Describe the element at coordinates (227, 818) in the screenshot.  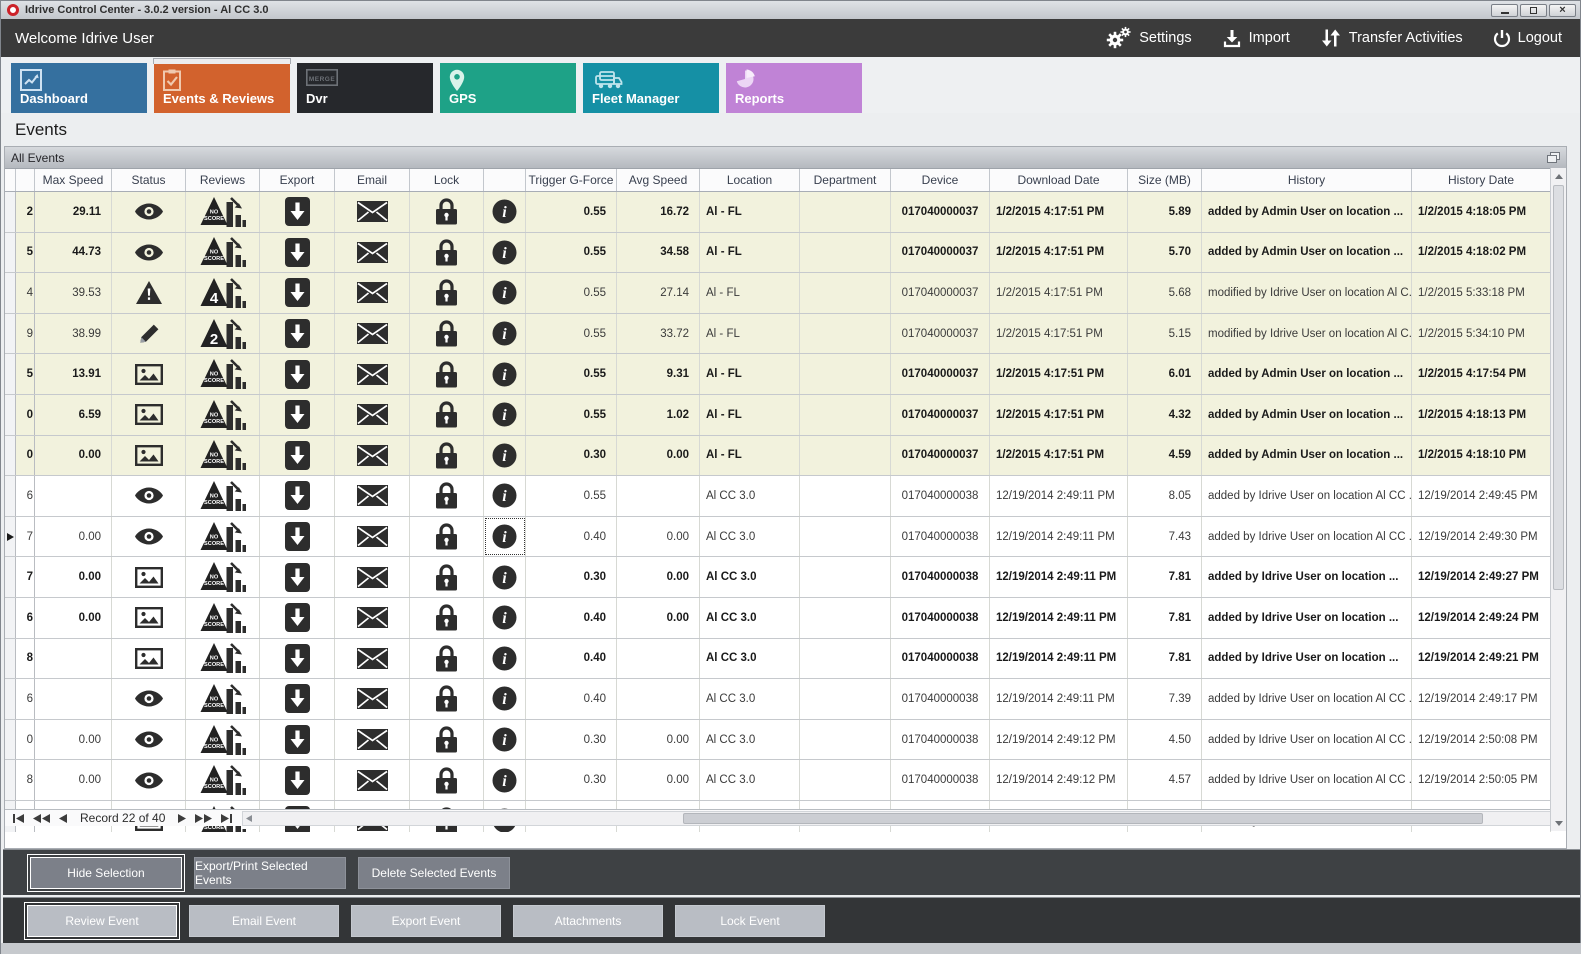
I see `last-record-button` at that location.